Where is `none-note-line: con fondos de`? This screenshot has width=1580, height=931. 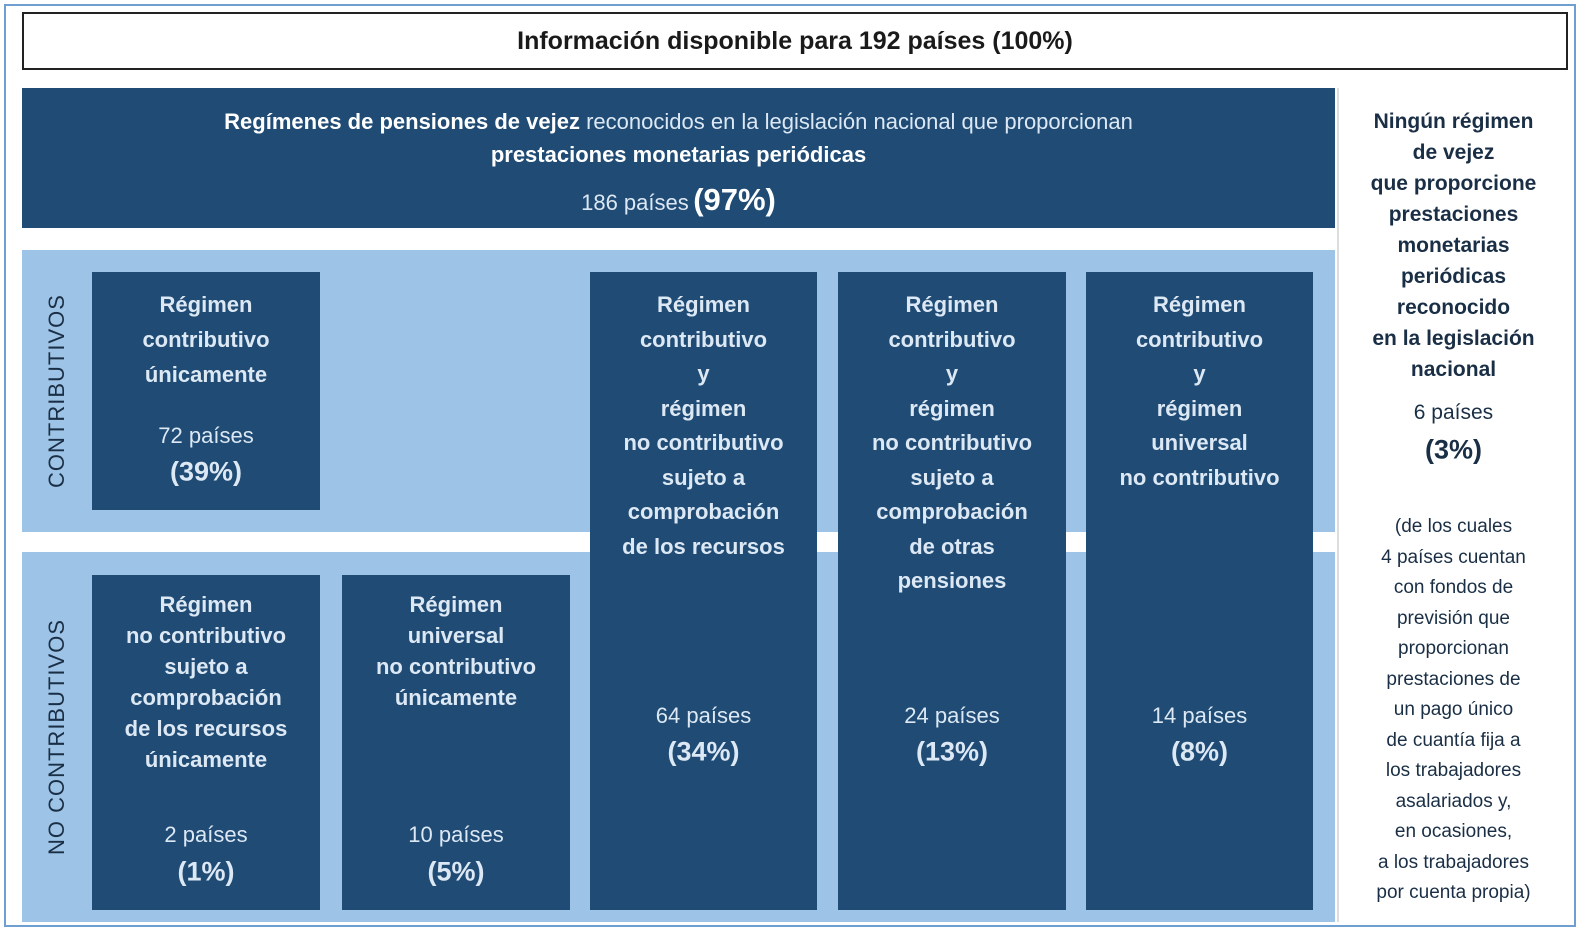
none-note-line: con fondos de is located at coordinates (1453, 587).